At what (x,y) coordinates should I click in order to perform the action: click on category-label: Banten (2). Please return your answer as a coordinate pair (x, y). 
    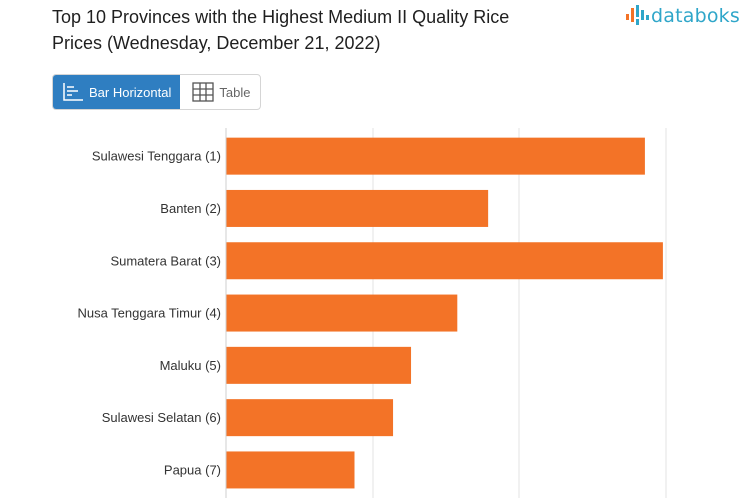
    Looking at the image, I should click on (190, 208).